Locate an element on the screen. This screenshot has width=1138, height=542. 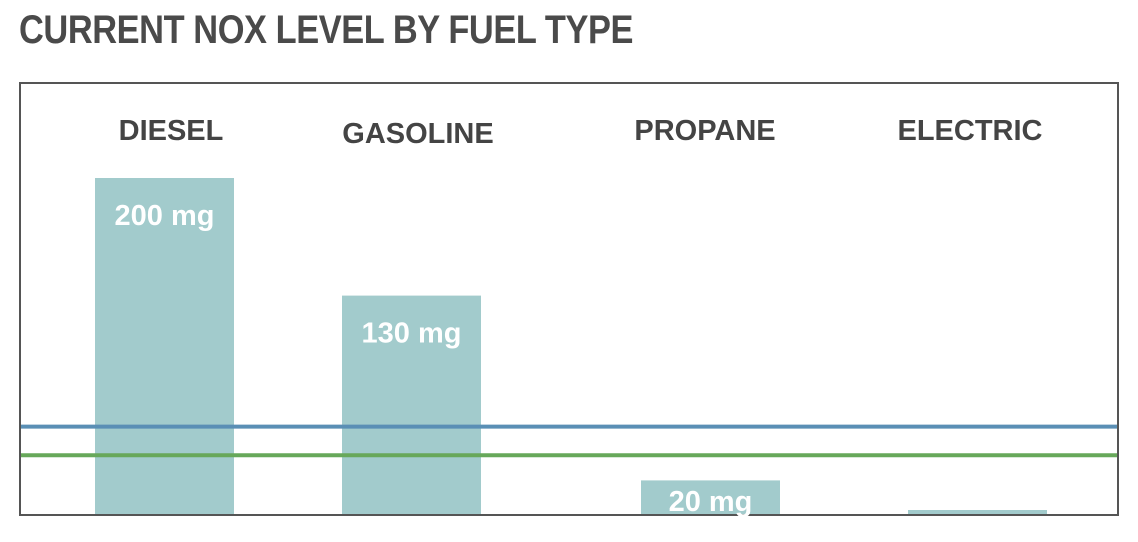
bar-propane is located at coordinates (710, 497).